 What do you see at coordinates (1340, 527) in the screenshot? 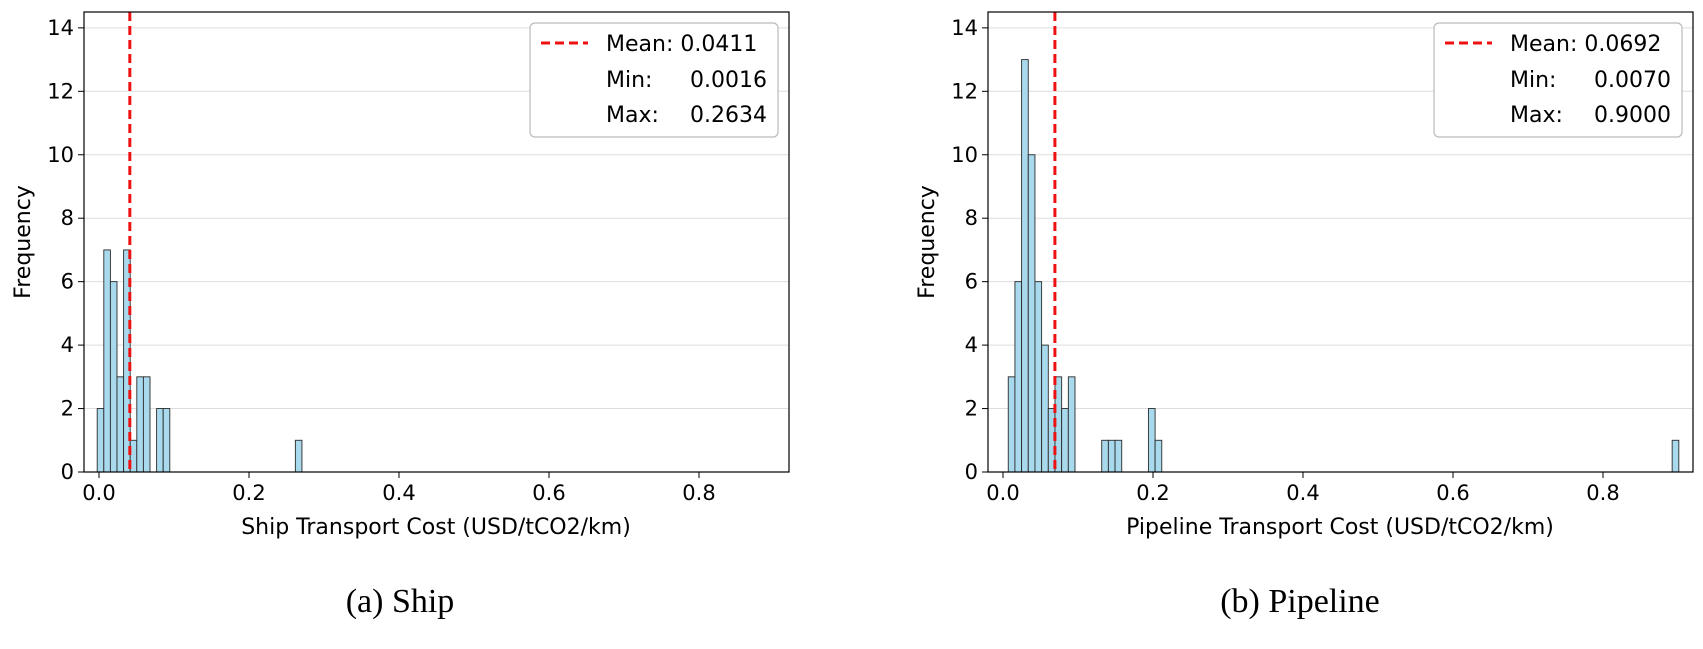
I see `x-axis-label: Pipeline Transport Cost (USD/tCO2/km)` at bounding box center [1340, 527].